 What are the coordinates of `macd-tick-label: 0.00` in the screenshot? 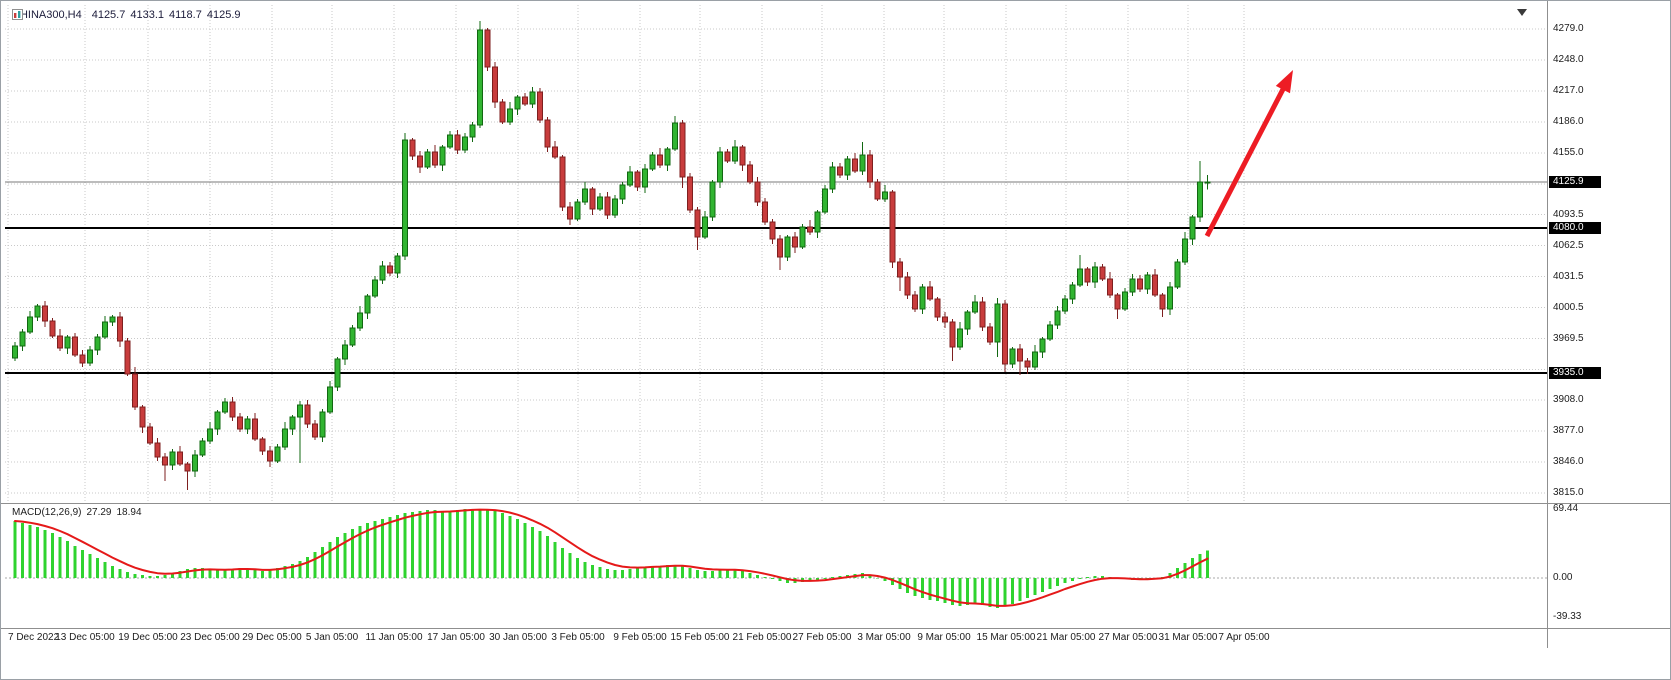 It's located at (1563, 577).